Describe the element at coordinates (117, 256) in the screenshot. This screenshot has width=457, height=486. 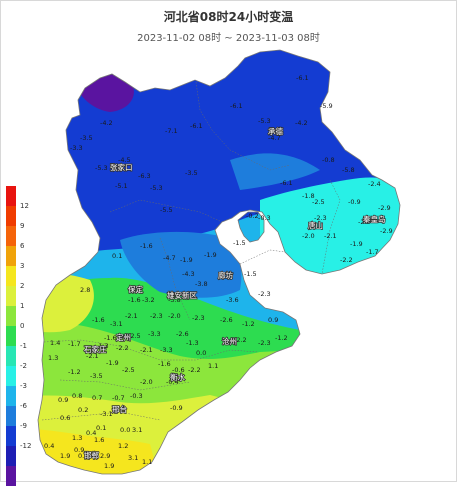
I see `station-value: 0.1` at that location.